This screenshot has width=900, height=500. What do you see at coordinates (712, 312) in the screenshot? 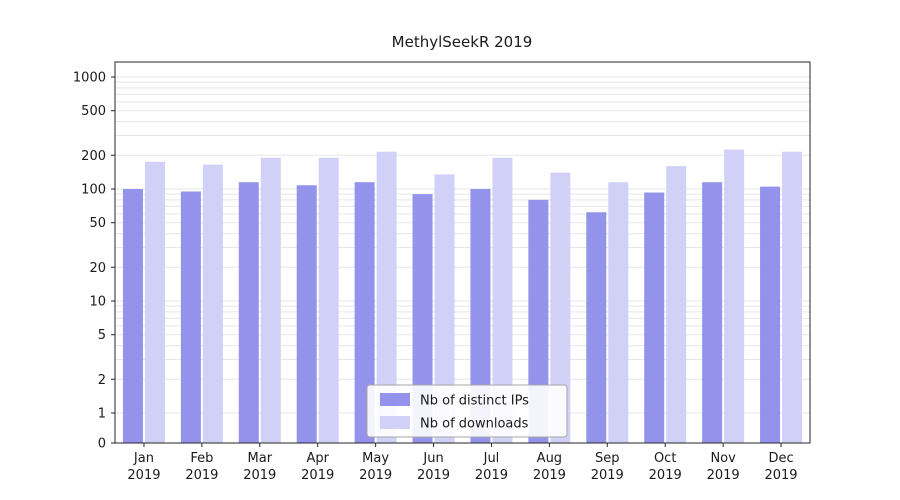
I see `bar-nov-ips` at bounding box center [712, 312].